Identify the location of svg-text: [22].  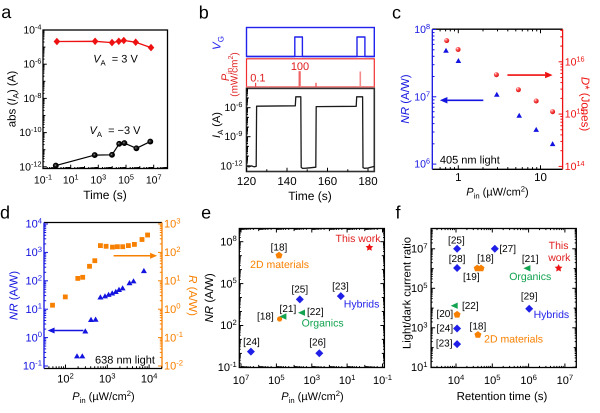
(315, 312).